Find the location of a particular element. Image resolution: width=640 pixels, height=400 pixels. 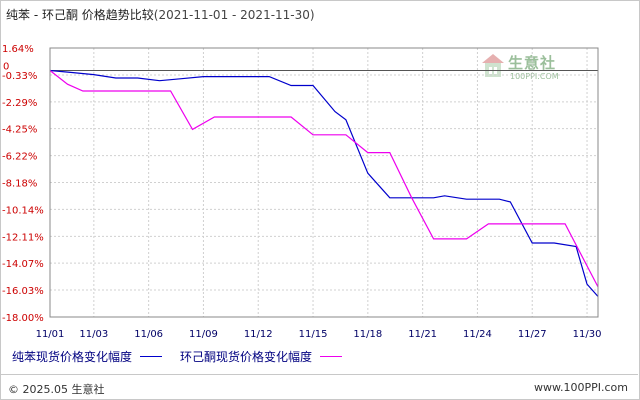

legend-swatch-benzene is located at coordinates (151, 356).